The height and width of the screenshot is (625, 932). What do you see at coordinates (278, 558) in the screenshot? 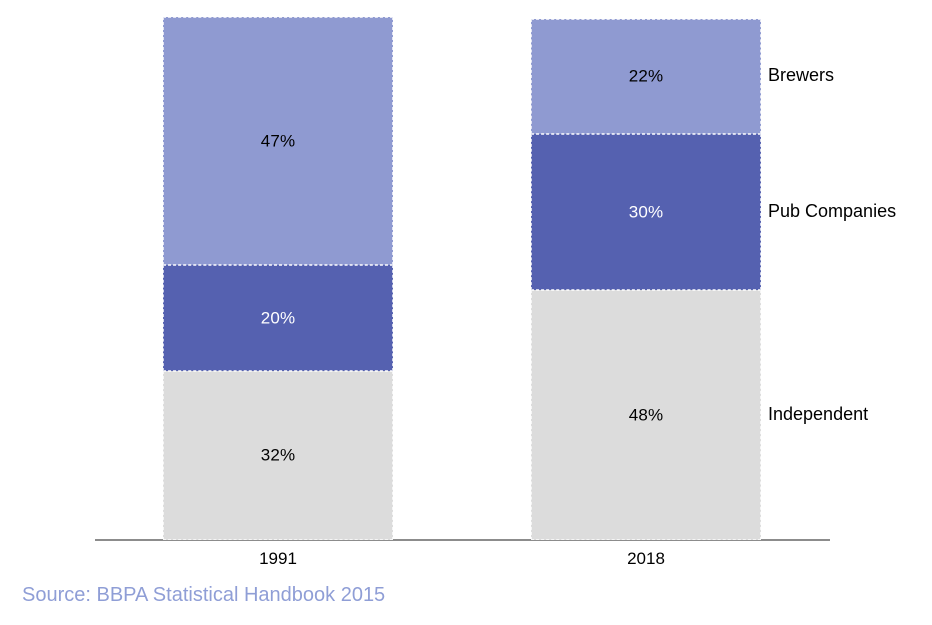
I see `x-tick-label-1991: 1991` at bounding box center [278, 558].